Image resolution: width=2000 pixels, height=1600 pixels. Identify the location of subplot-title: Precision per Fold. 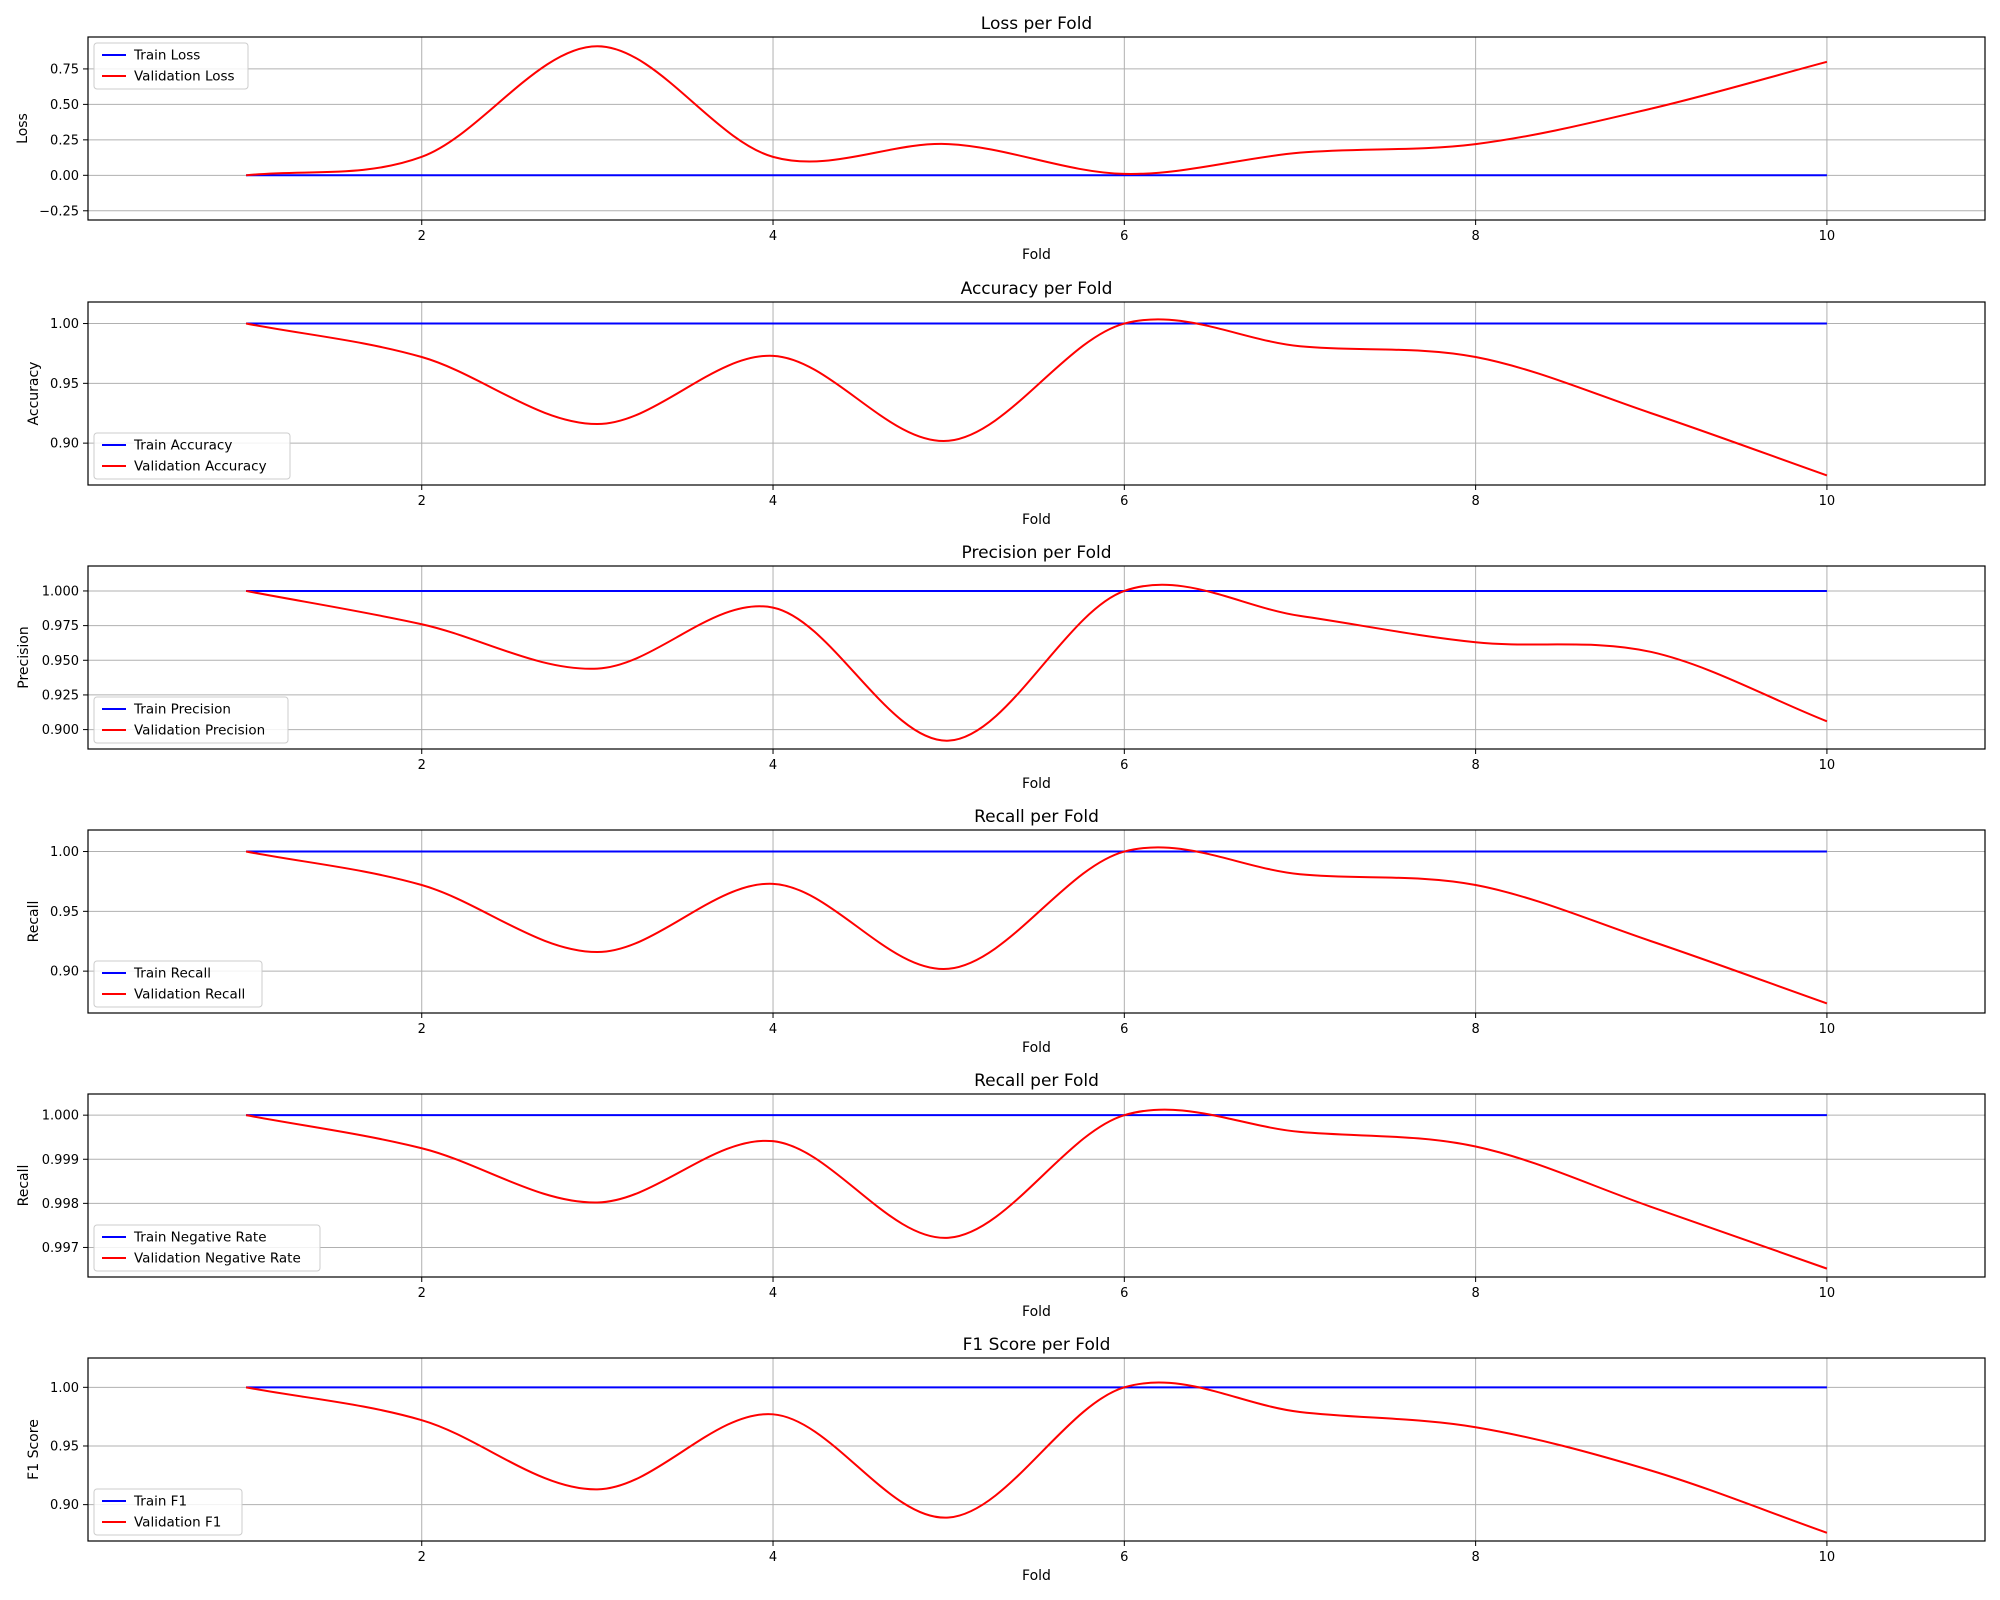
(1037, 553).